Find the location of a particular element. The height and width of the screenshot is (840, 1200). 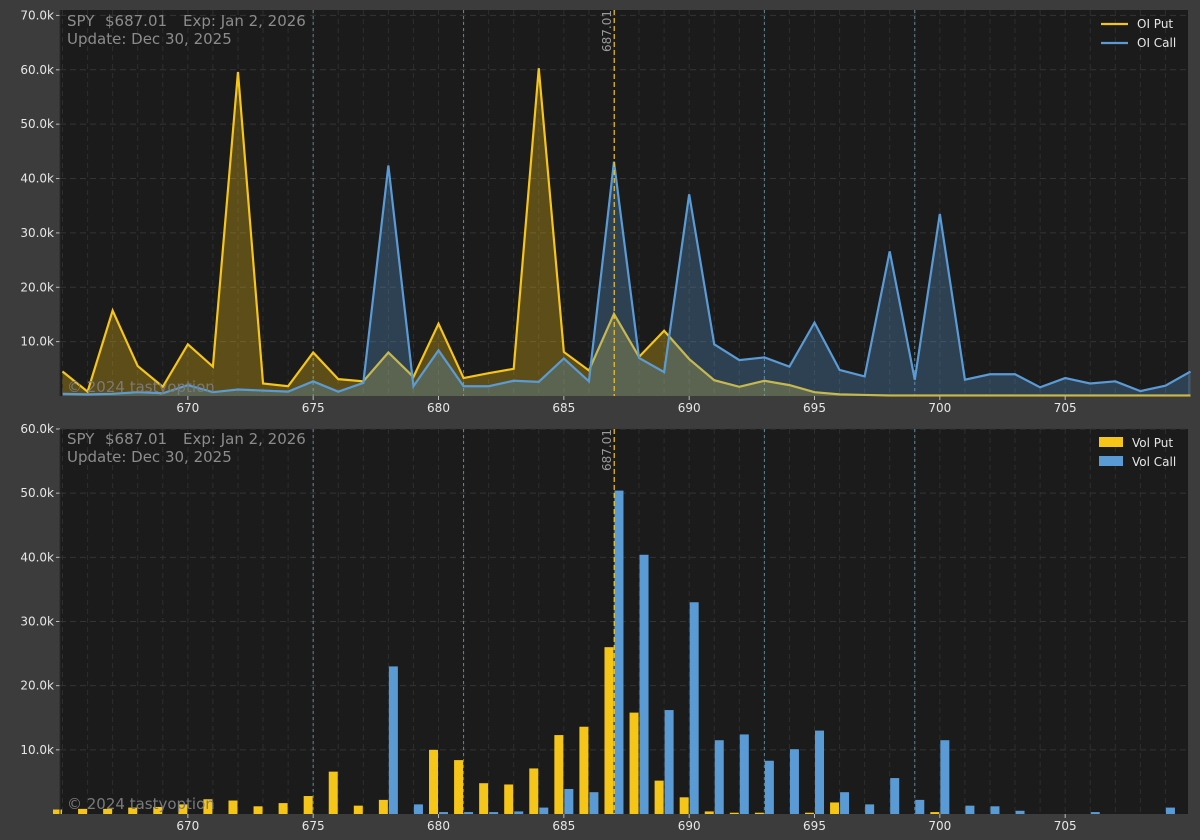

oi-x-tick-label: 680 is located at coordinates (438, 408).